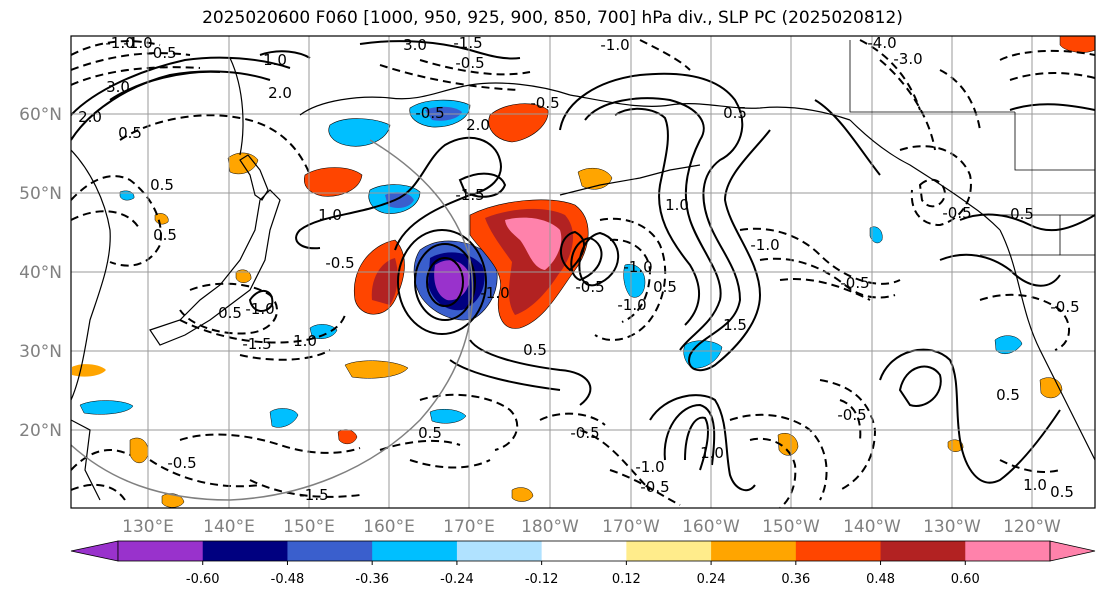 This screenshot has width=1105, height=605. I want to click on latitude-labels: 60°N 50°N 40°N 30°N 20°N, so click(40, 273).